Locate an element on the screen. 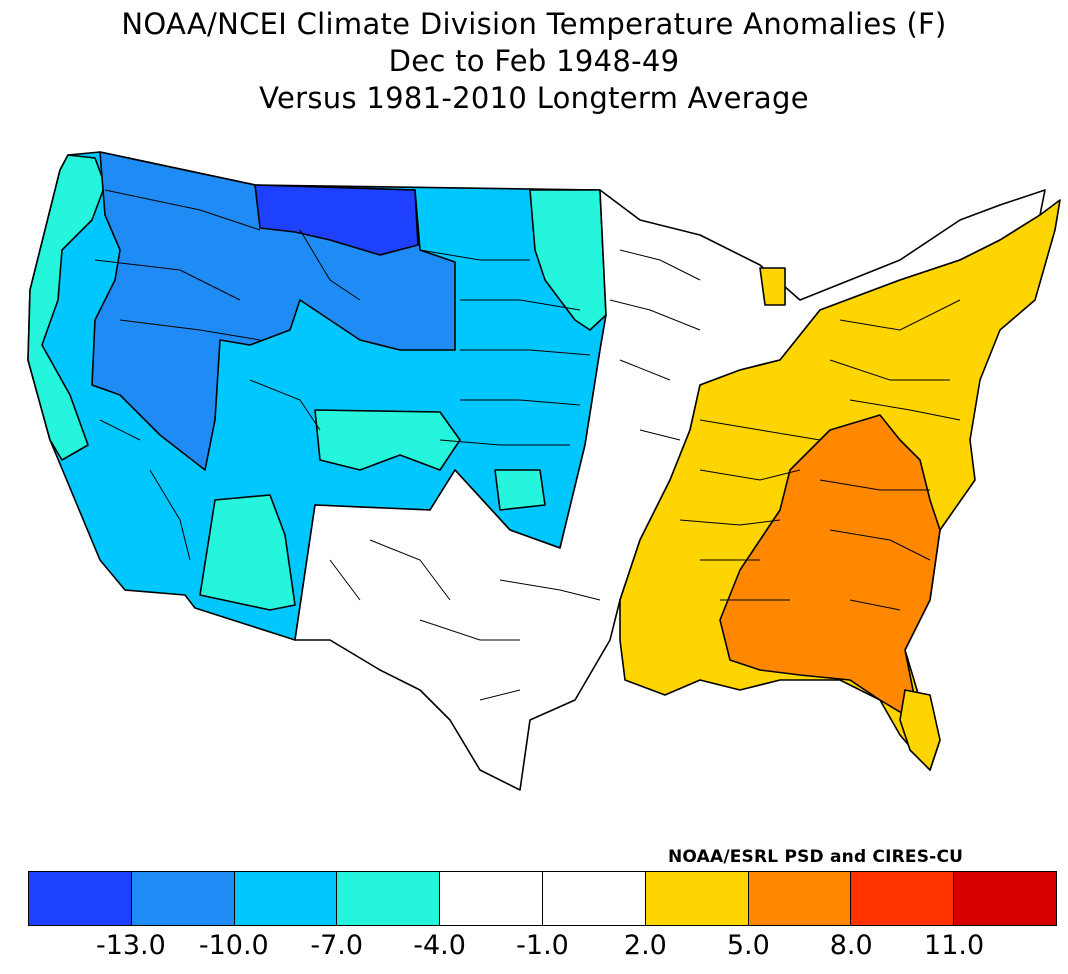  credit-label: NOAA/ESRL PSD and CIRES-CU is located at coordinates (816, 857).